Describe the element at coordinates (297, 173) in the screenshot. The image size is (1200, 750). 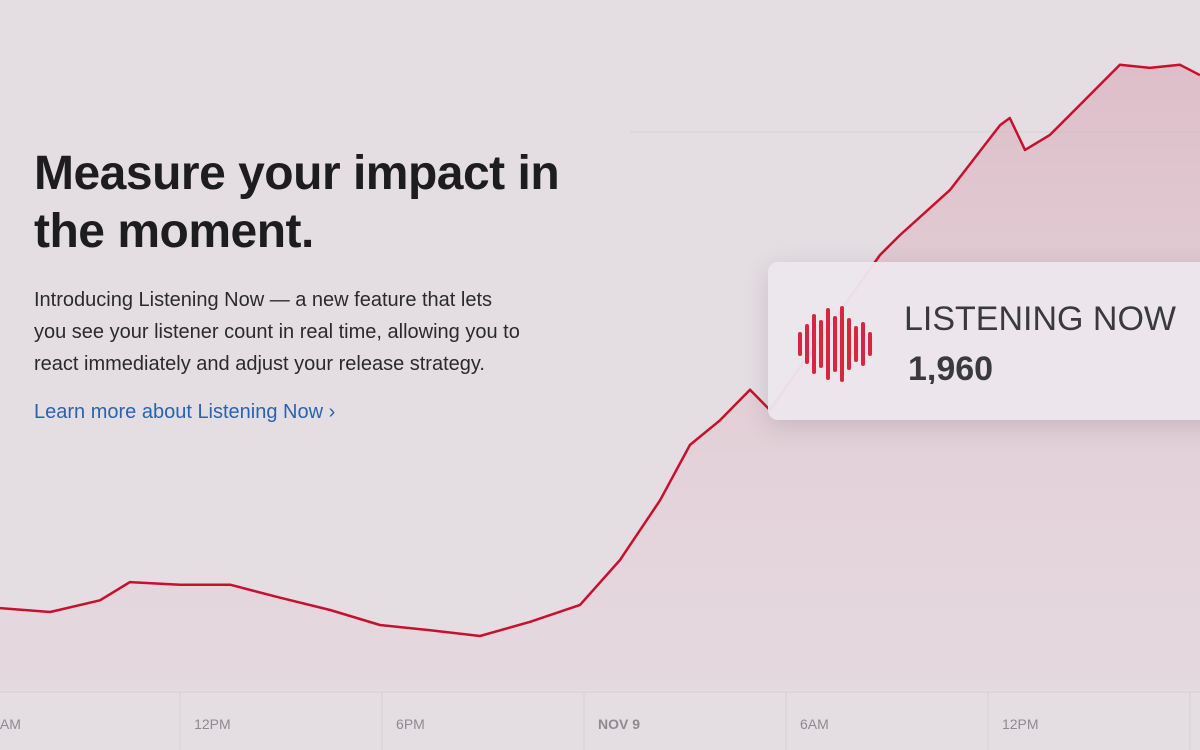
I see `headline: Measure your impact in` at that location.